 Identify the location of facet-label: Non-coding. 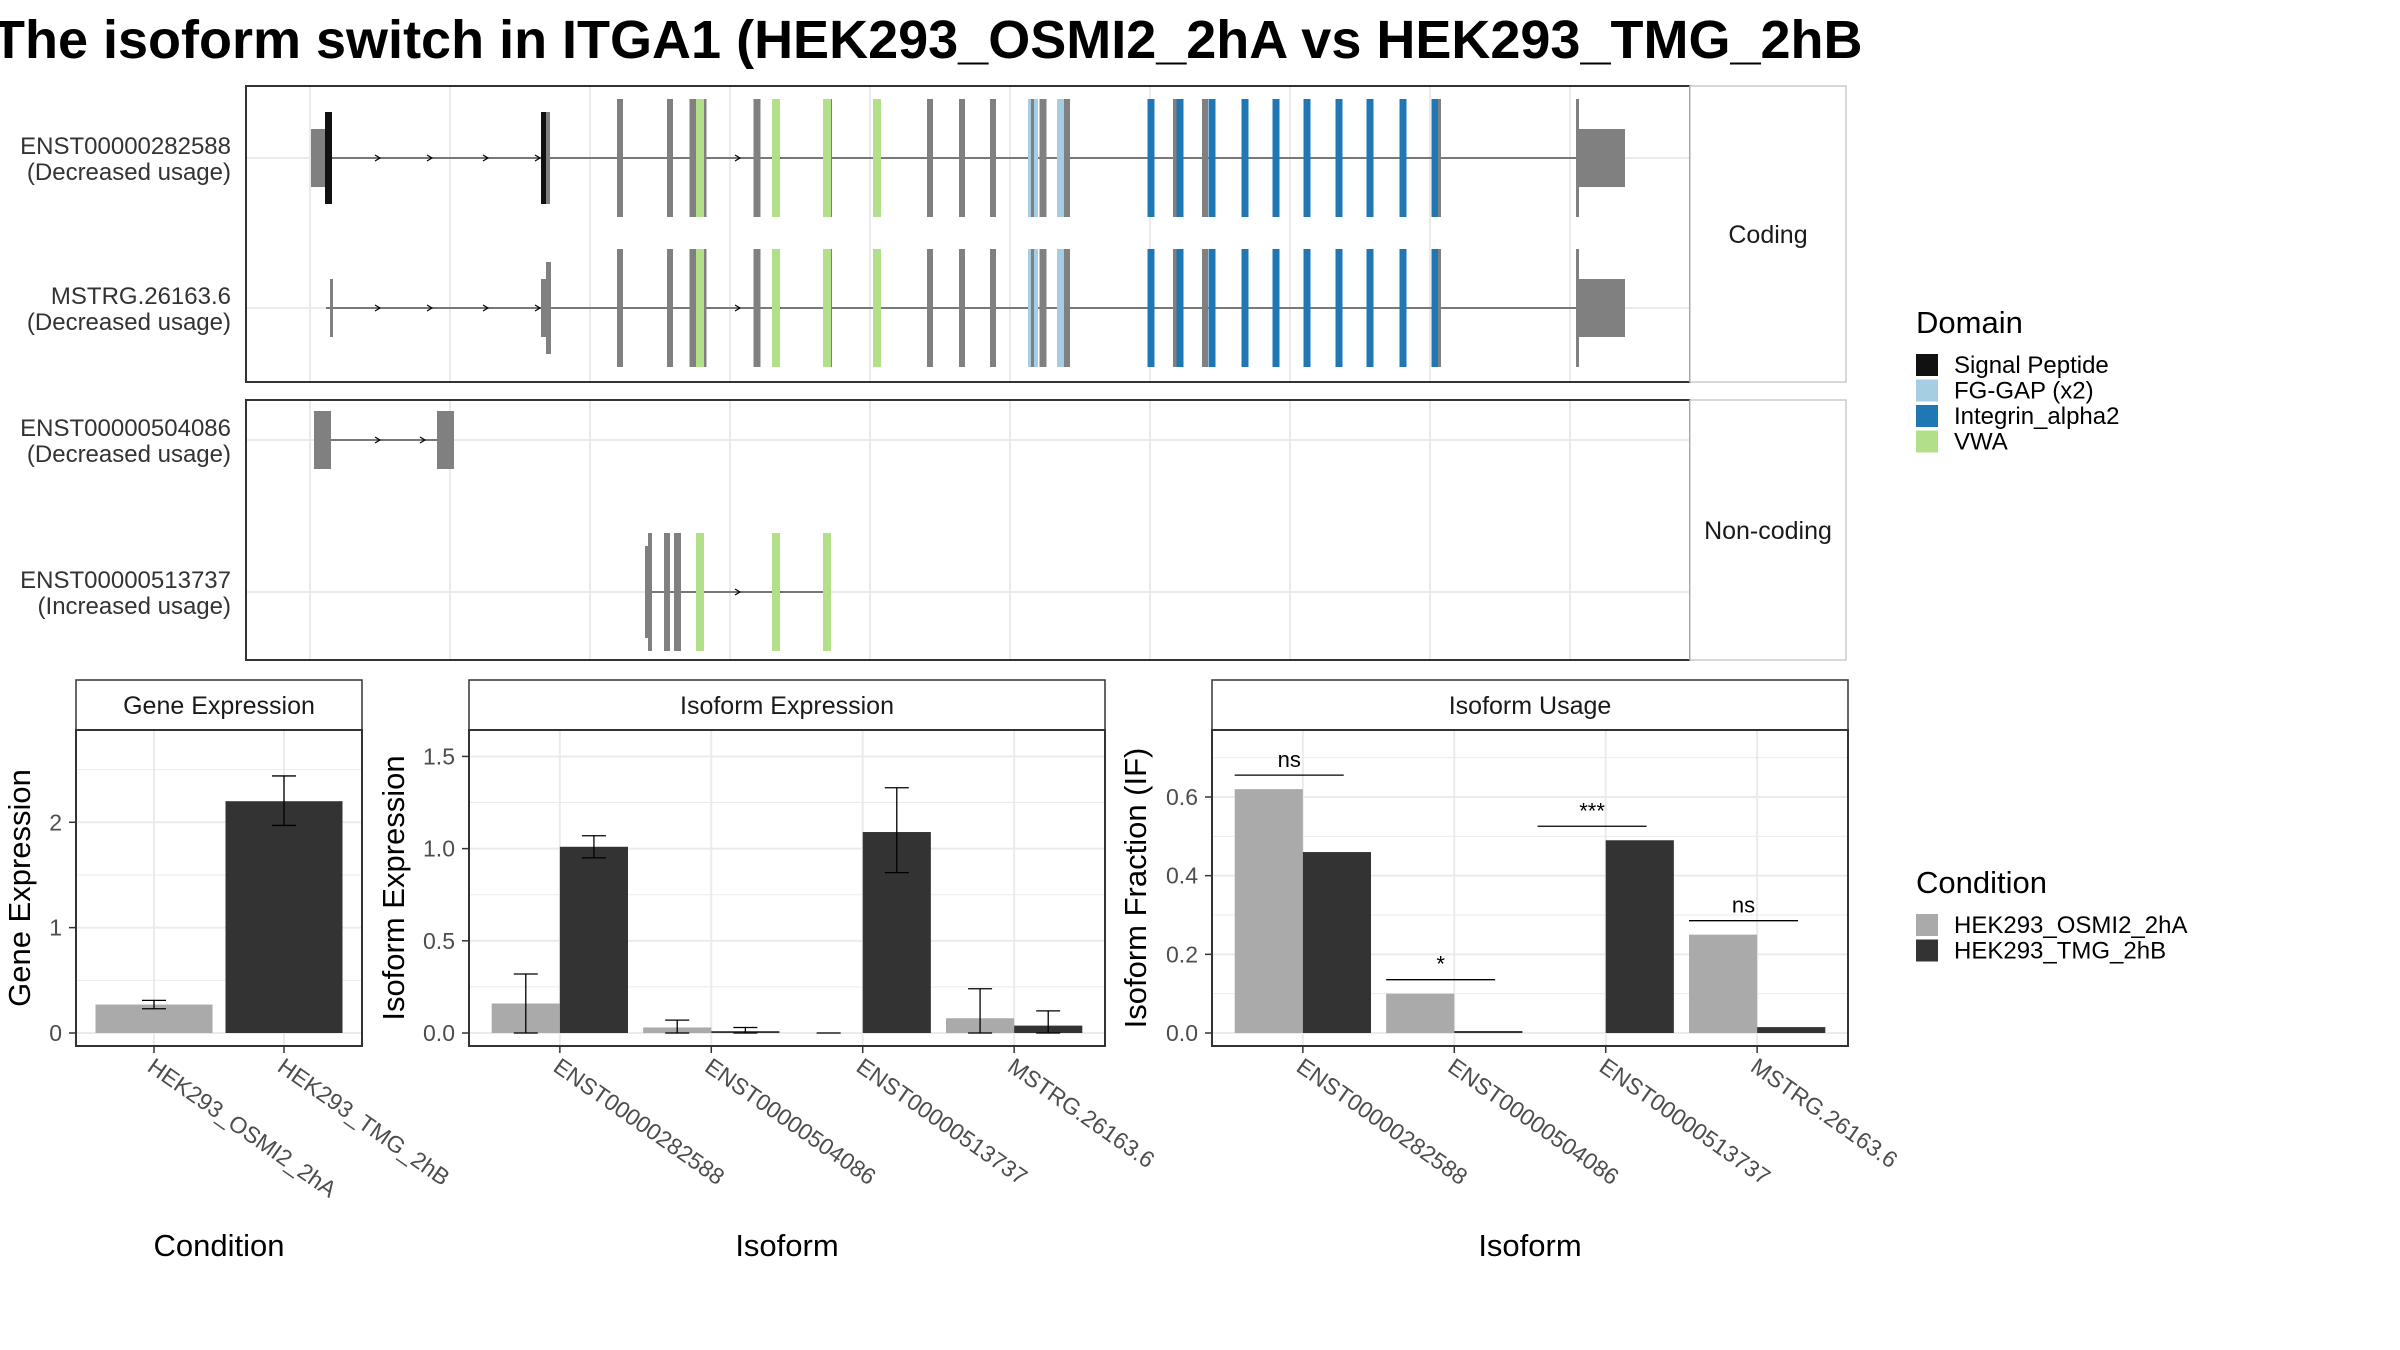
(1768, 531).